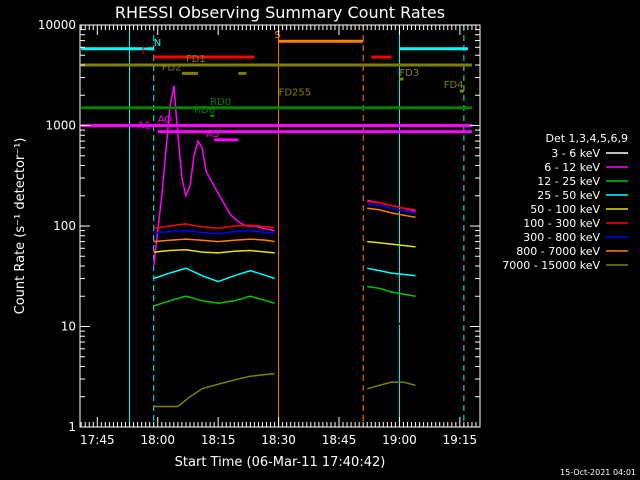  Describe the element at coordinates (565, 209) in the screenshot. I see `legend-label-4: 50 - 100 keV` at that location.